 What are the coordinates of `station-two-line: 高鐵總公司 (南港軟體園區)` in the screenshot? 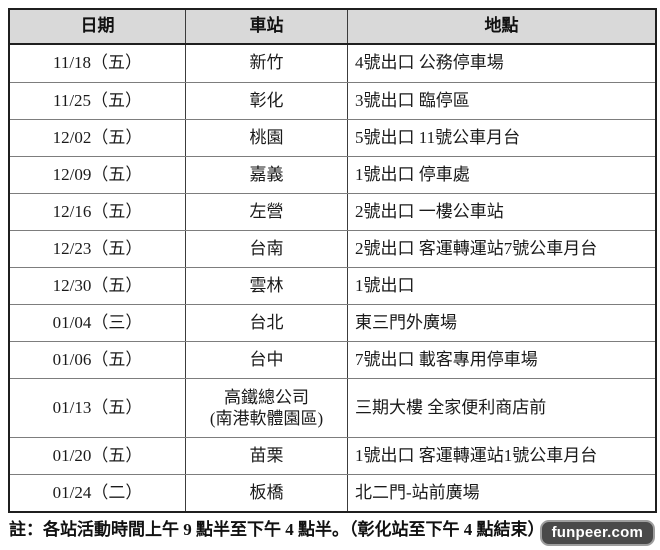 It's located at (266, 408).